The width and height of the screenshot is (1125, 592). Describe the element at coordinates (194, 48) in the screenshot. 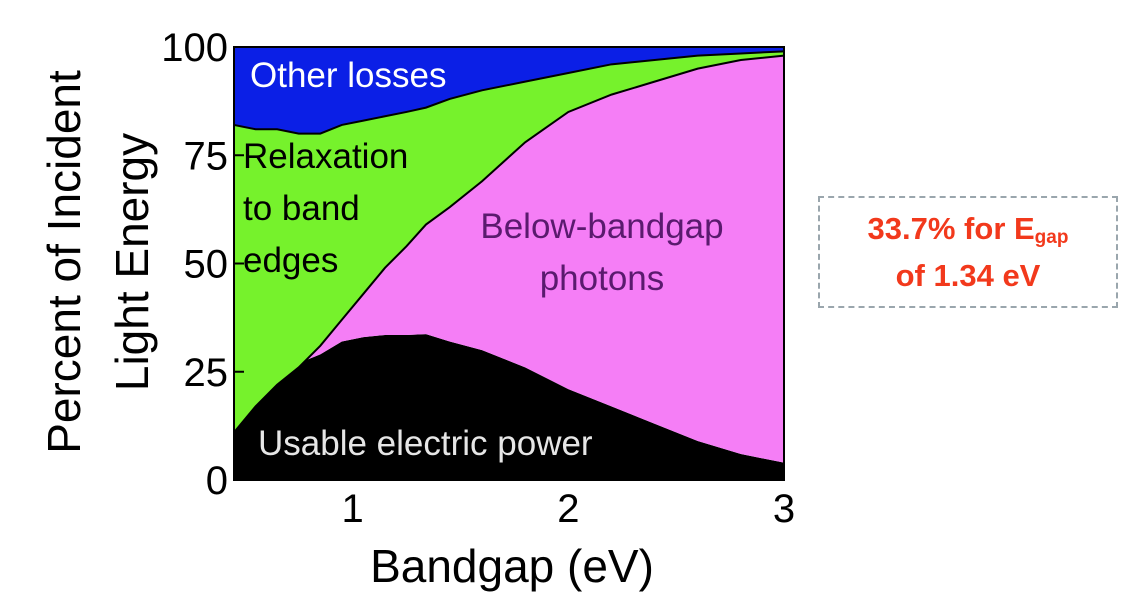

I see `y-tick-label: 100` at that location.